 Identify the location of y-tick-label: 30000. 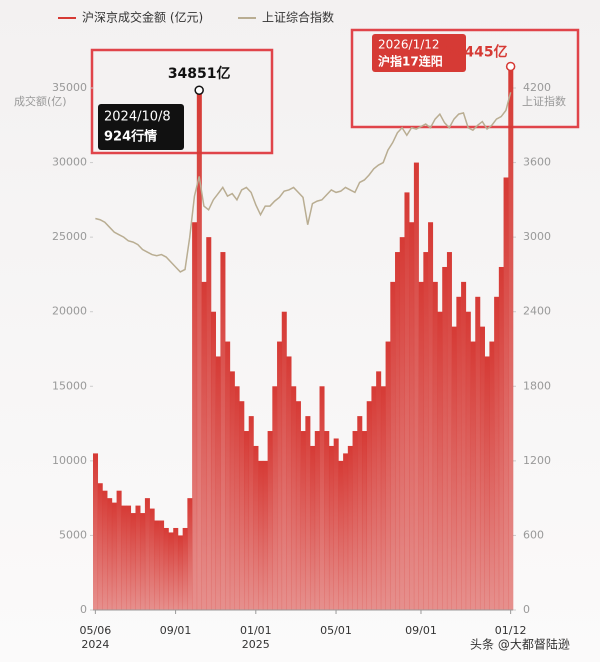
(69, 162).